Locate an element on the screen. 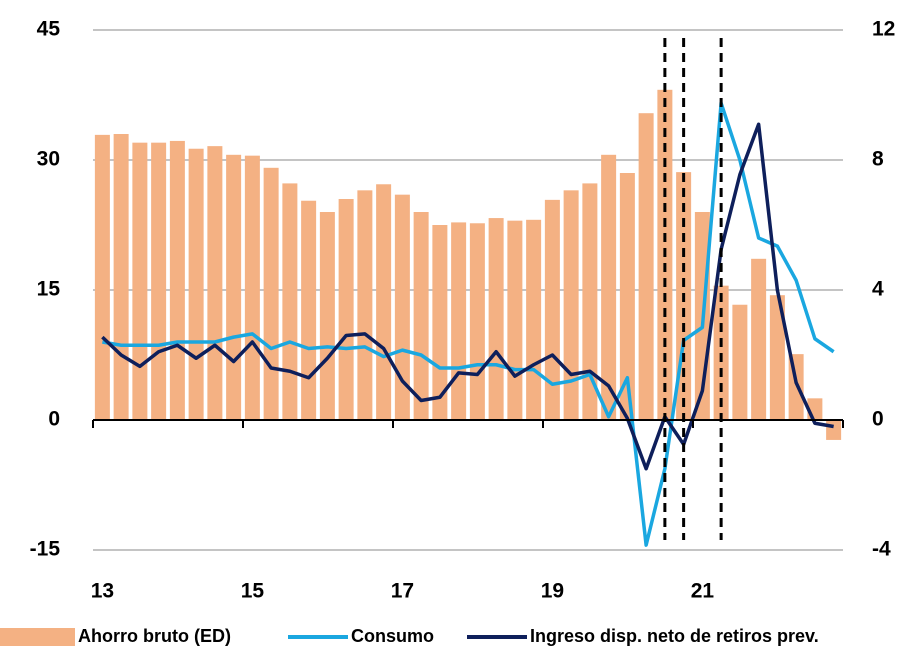 This screenshot has height=658, width=918. y2-tick-label: 4 is located at coordinates (878, 289).